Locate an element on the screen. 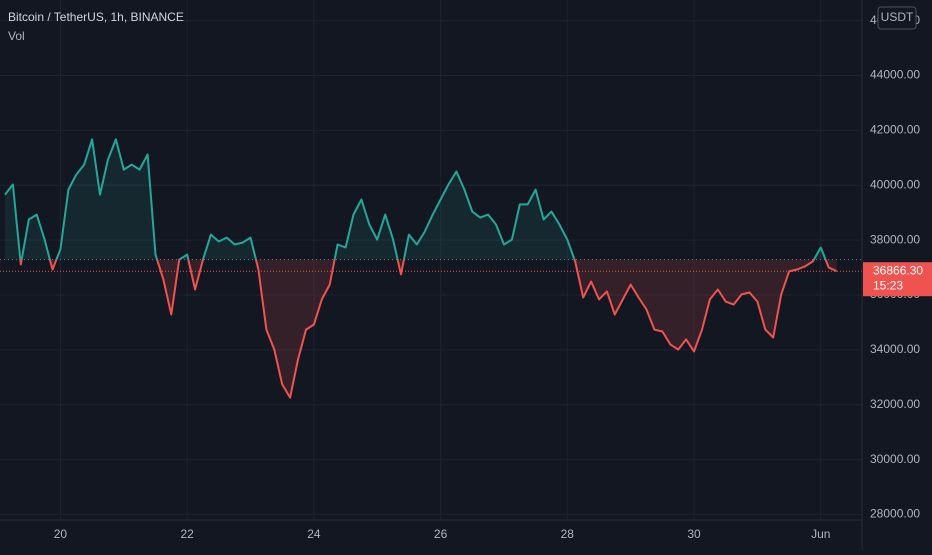  y-tick-label: 40000.00 is located at coordinates (895, 184).